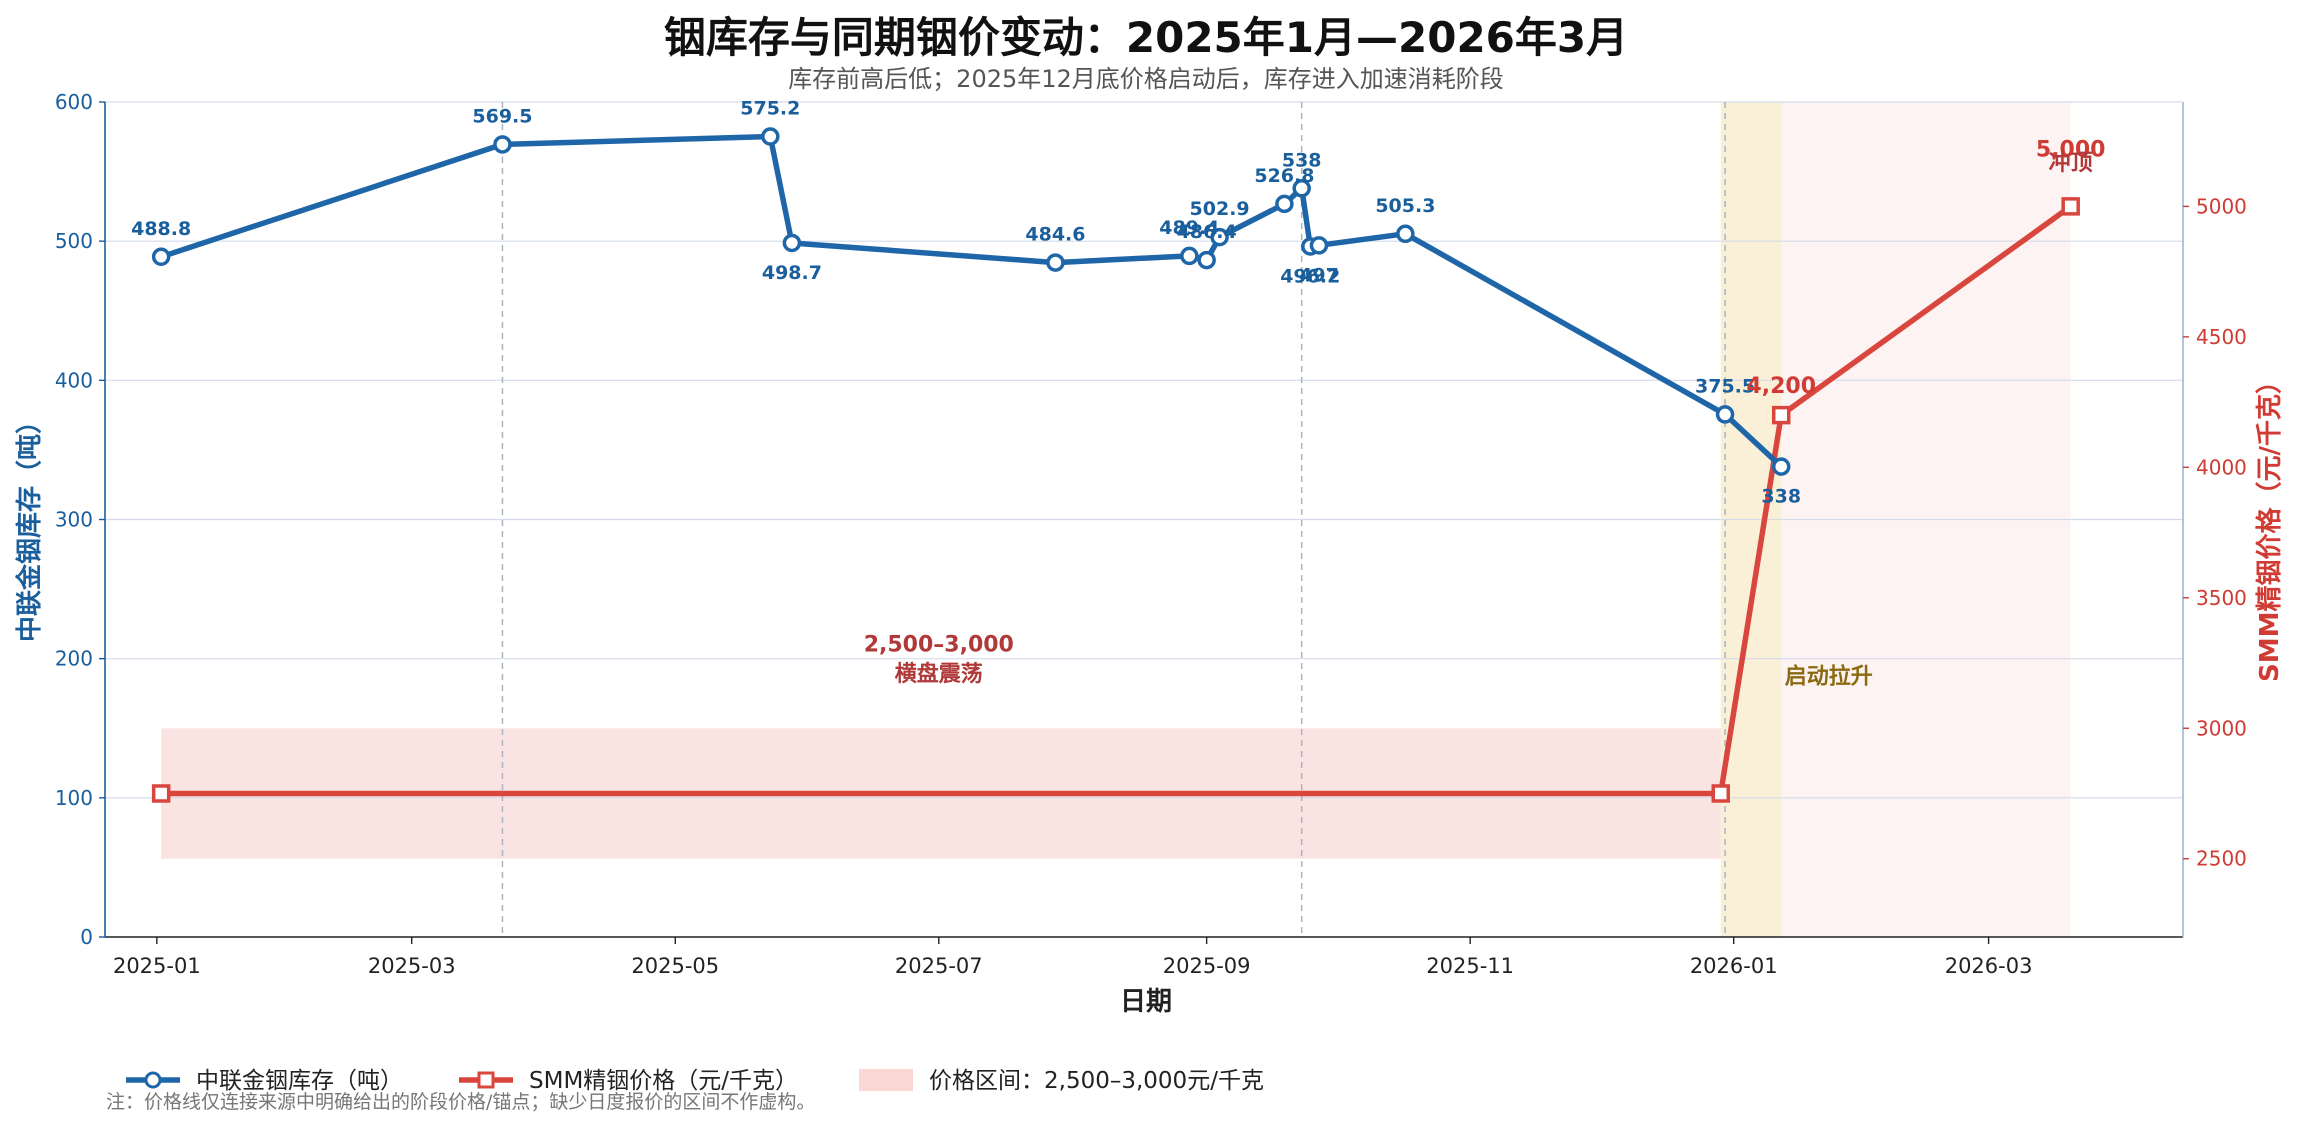 This screenshot has width=2304, height=1129. I want to click on x-axis-label: 日期, so click(1146, 1002).